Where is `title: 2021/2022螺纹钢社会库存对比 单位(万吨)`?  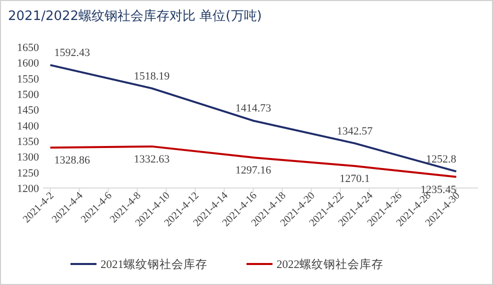
title: 2021/2022螺纹钢社会库存对比 单位(万吨) is located at coordinates (135, 16).